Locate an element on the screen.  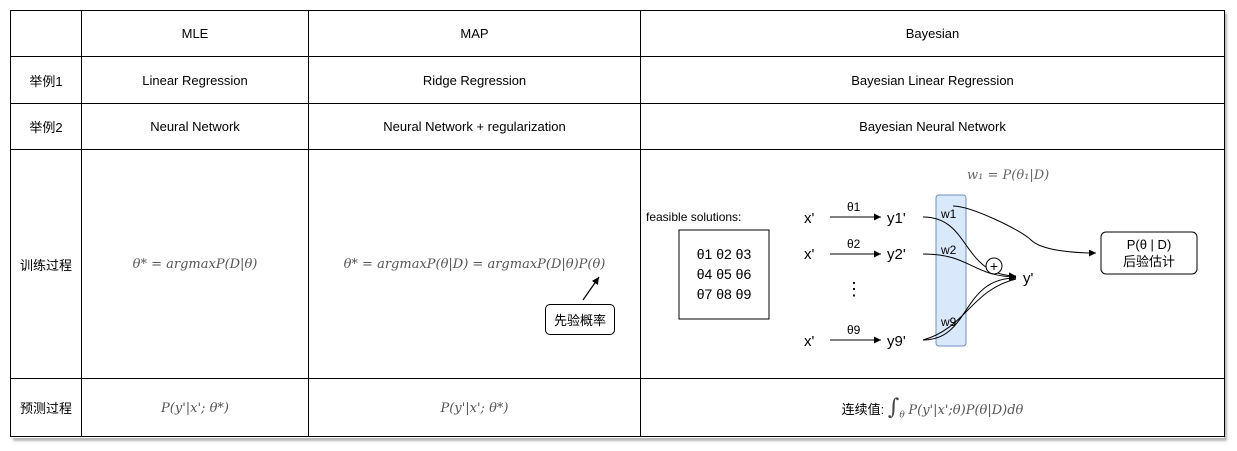
header-empty is located at coordinates (46, 33).